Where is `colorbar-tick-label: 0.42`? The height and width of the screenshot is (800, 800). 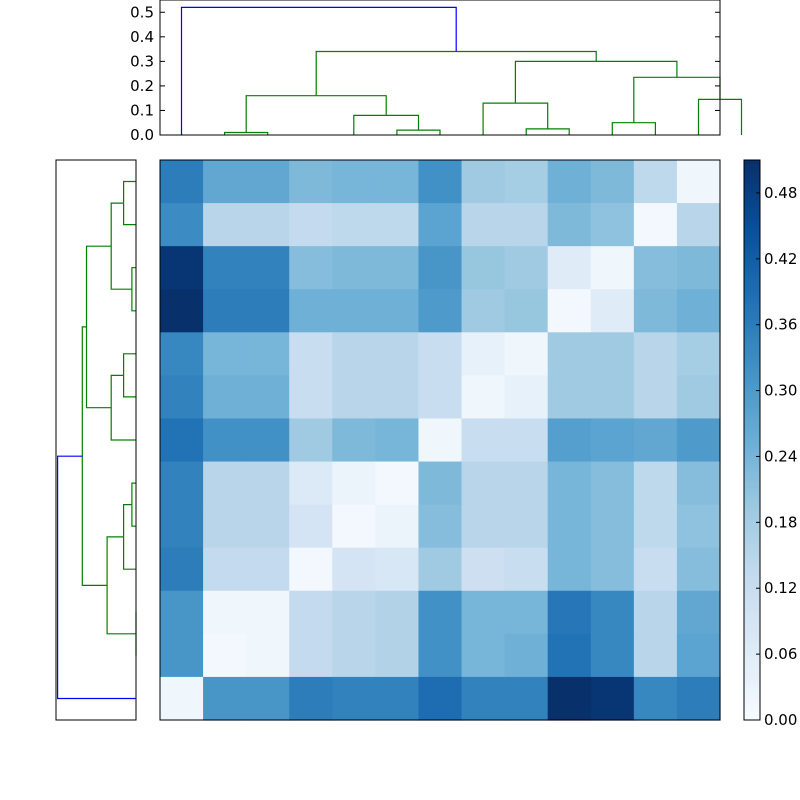
colorbar-tick-label: 0.42 is located at coordinates (780, 259).